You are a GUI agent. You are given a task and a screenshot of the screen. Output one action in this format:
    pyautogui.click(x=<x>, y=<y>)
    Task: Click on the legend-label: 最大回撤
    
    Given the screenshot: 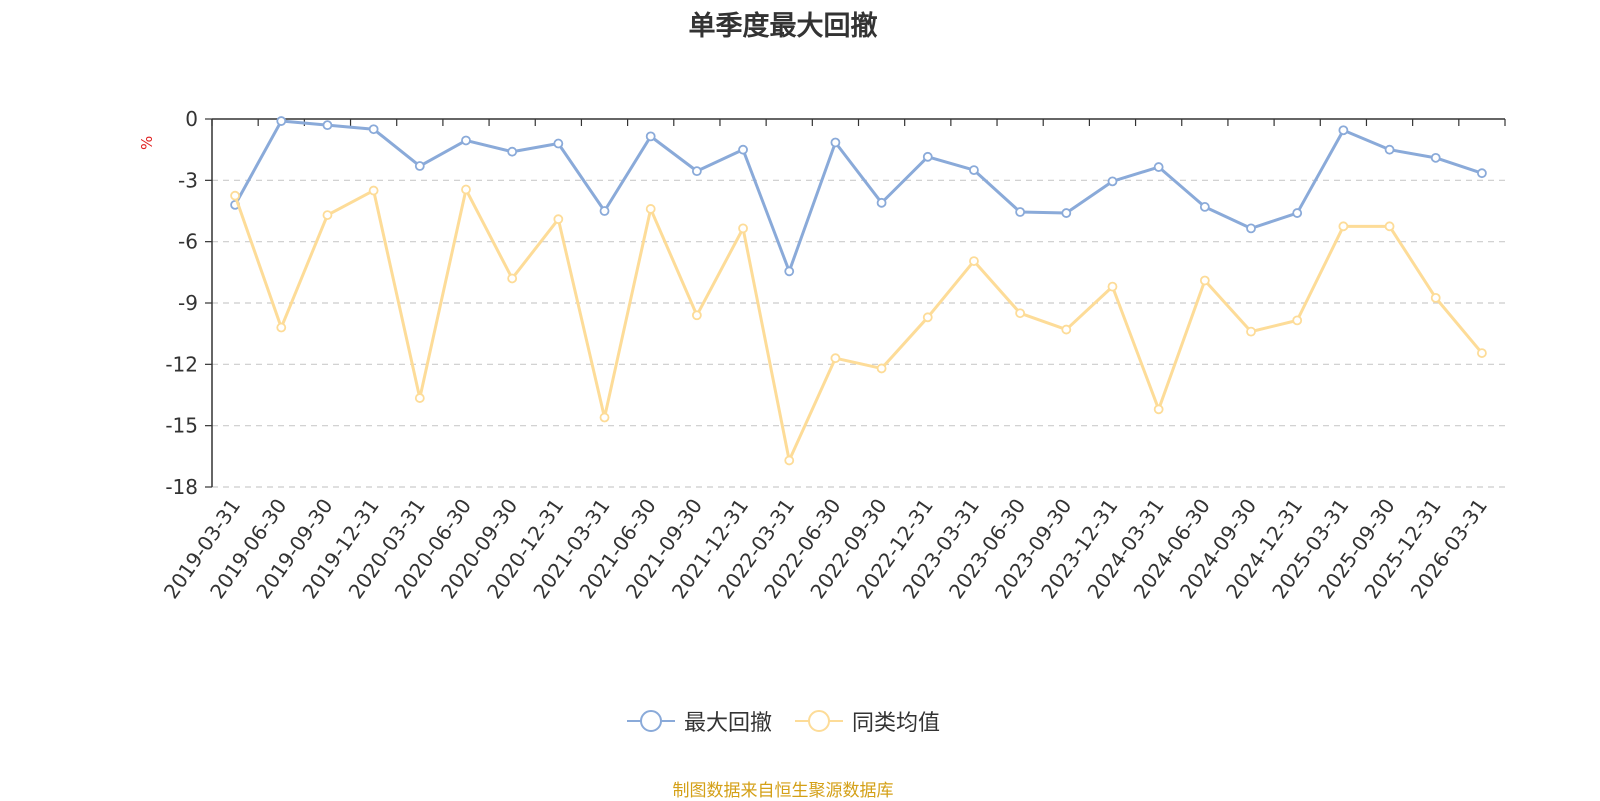 What is the action you would take?
    pyautogui.click(x=727, y=723)
    